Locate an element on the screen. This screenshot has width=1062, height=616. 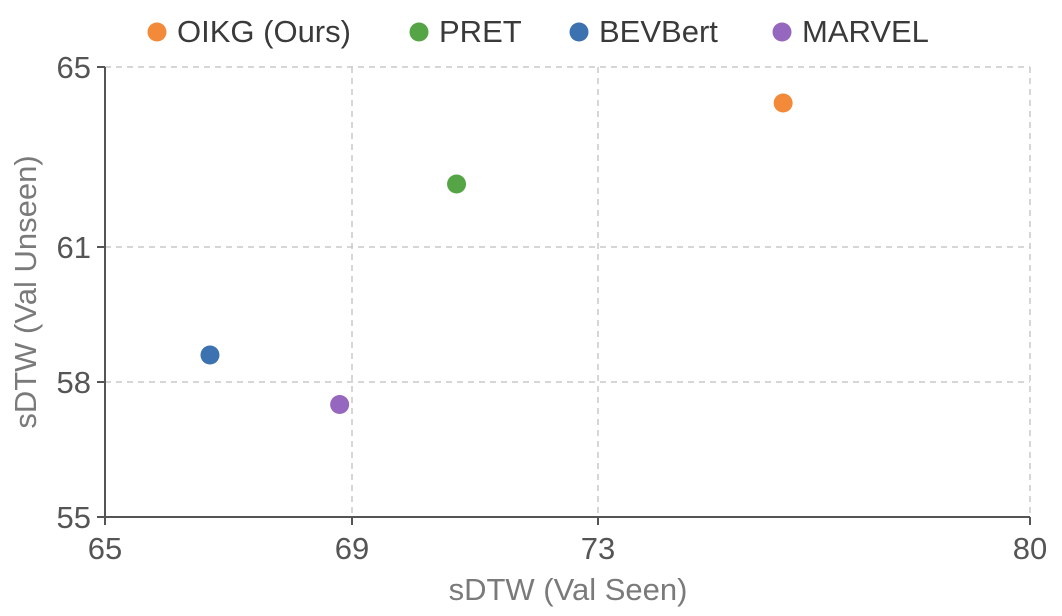
legend-item: PRET is located at coordinates (465, 31).